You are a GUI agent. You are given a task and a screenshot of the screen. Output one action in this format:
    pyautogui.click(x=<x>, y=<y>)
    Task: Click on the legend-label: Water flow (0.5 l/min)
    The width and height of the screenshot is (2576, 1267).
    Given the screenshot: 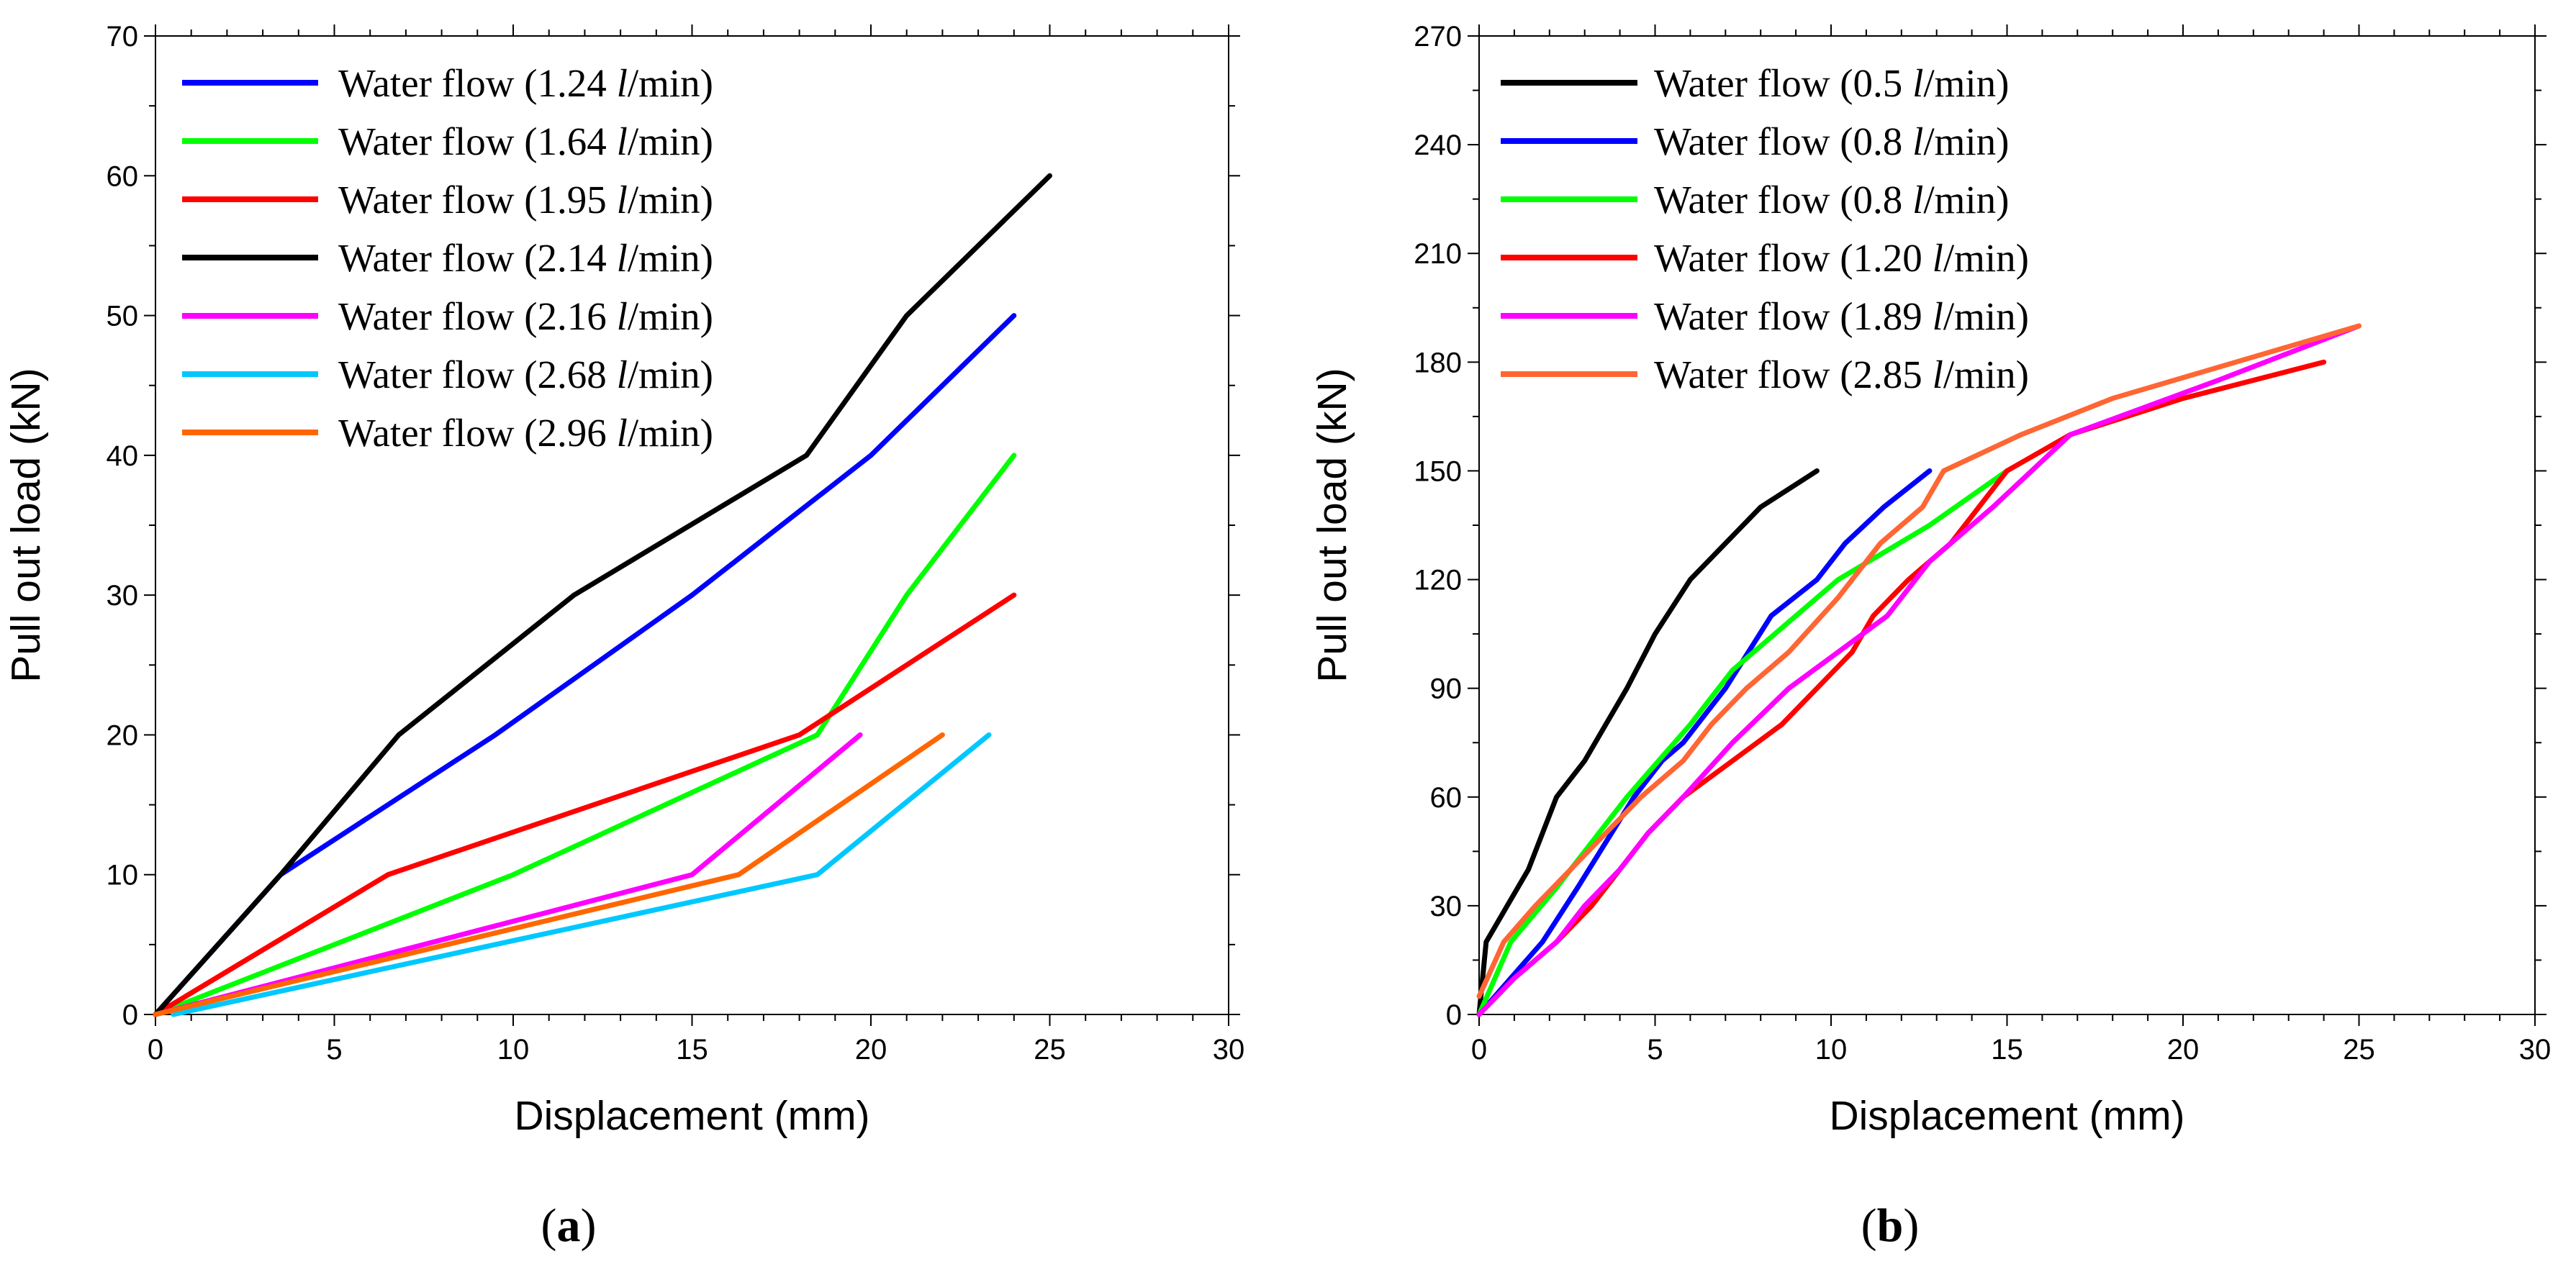 What is the action you would take?
    pyautogui.click(x=1832, y=83)
    